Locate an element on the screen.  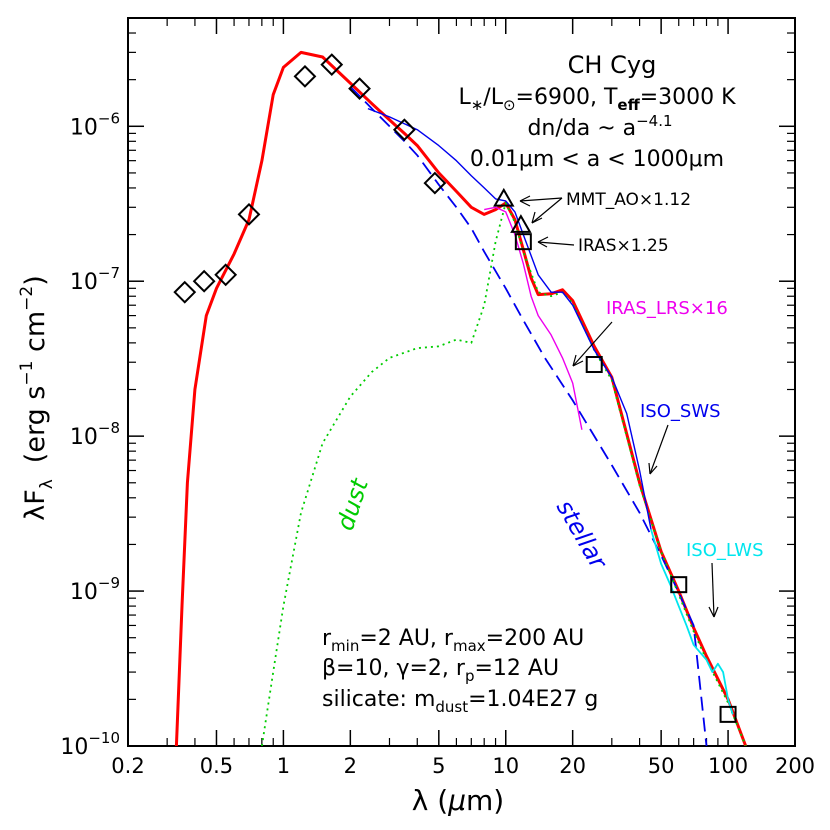
stellar-label: stellar is located at coordinates (582, 535).